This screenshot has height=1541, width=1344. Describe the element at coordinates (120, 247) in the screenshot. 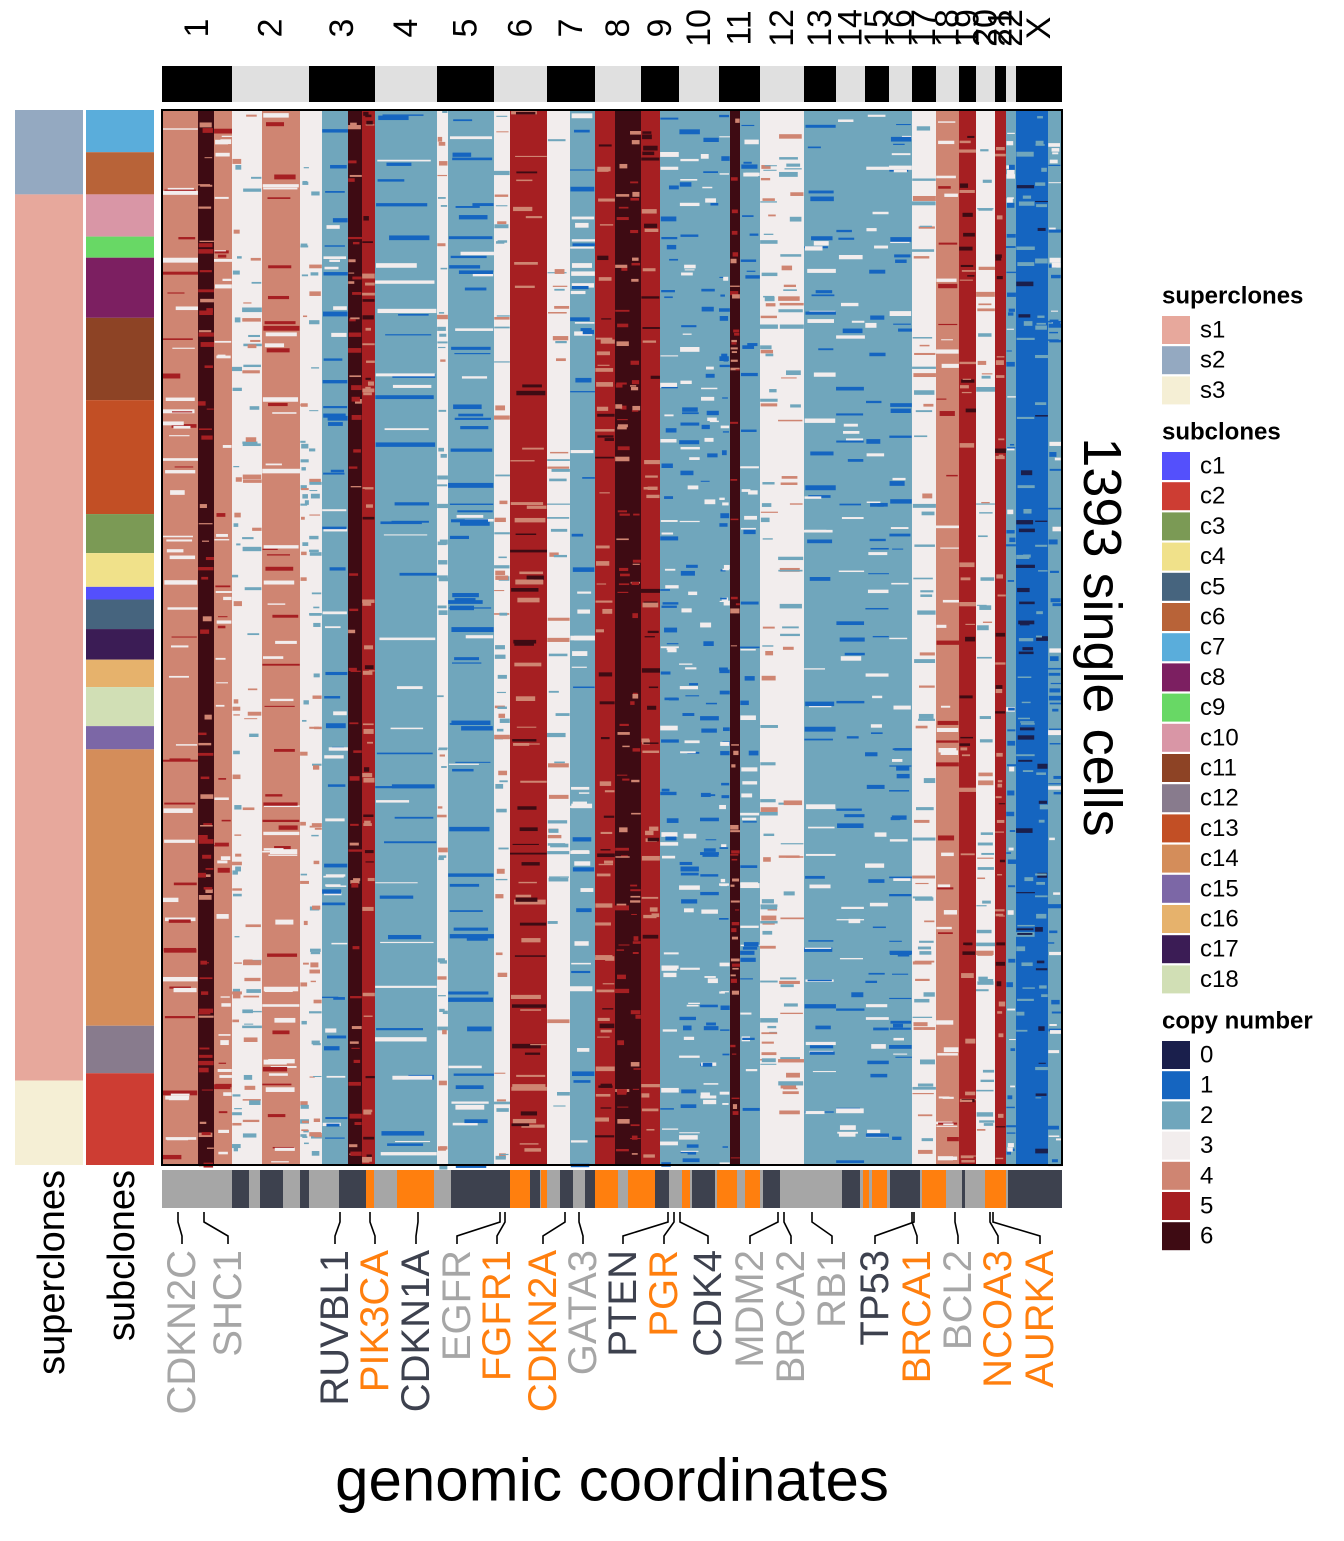

I see `subclone-block-c9` at that location.